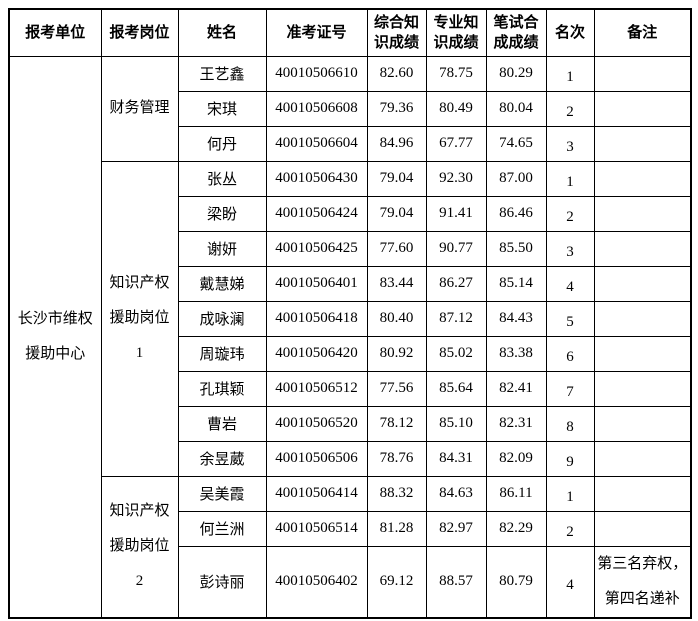 This screenshot has height=621, width=698. I want to click on comprehensive-score-cell: 77.60, so click(396, 248).